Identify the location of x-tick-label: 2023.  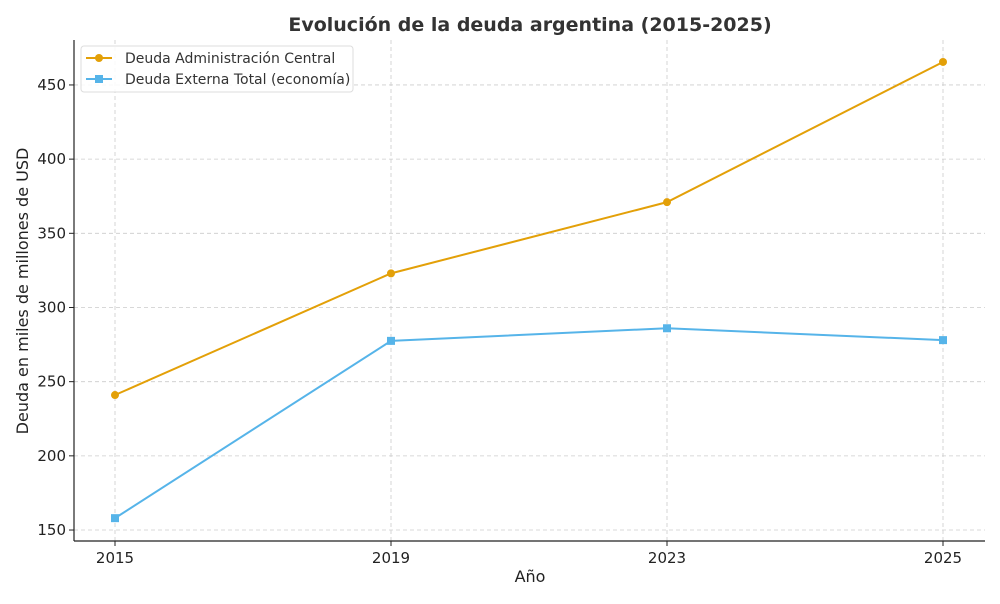
(667, 558).